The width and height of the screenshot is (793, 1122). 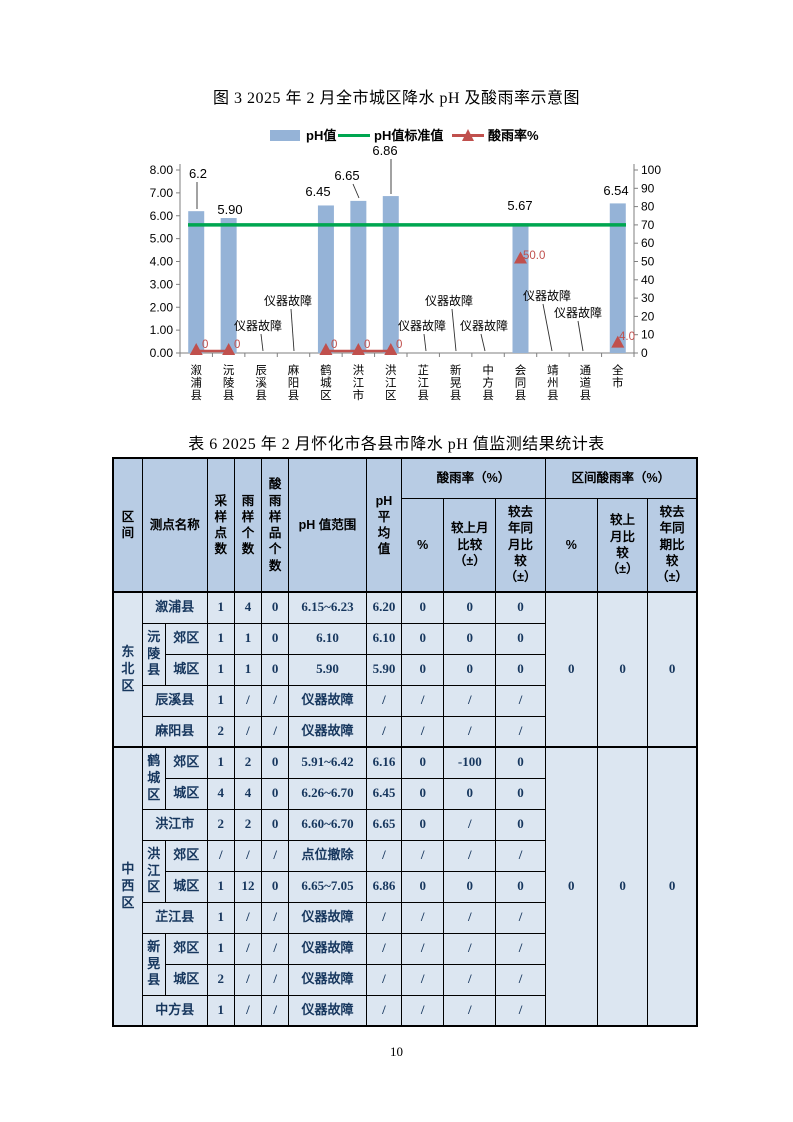 I want to click on table-header-cell: 较去 年同 月比 较 （±）, so click(x=520, y=545).